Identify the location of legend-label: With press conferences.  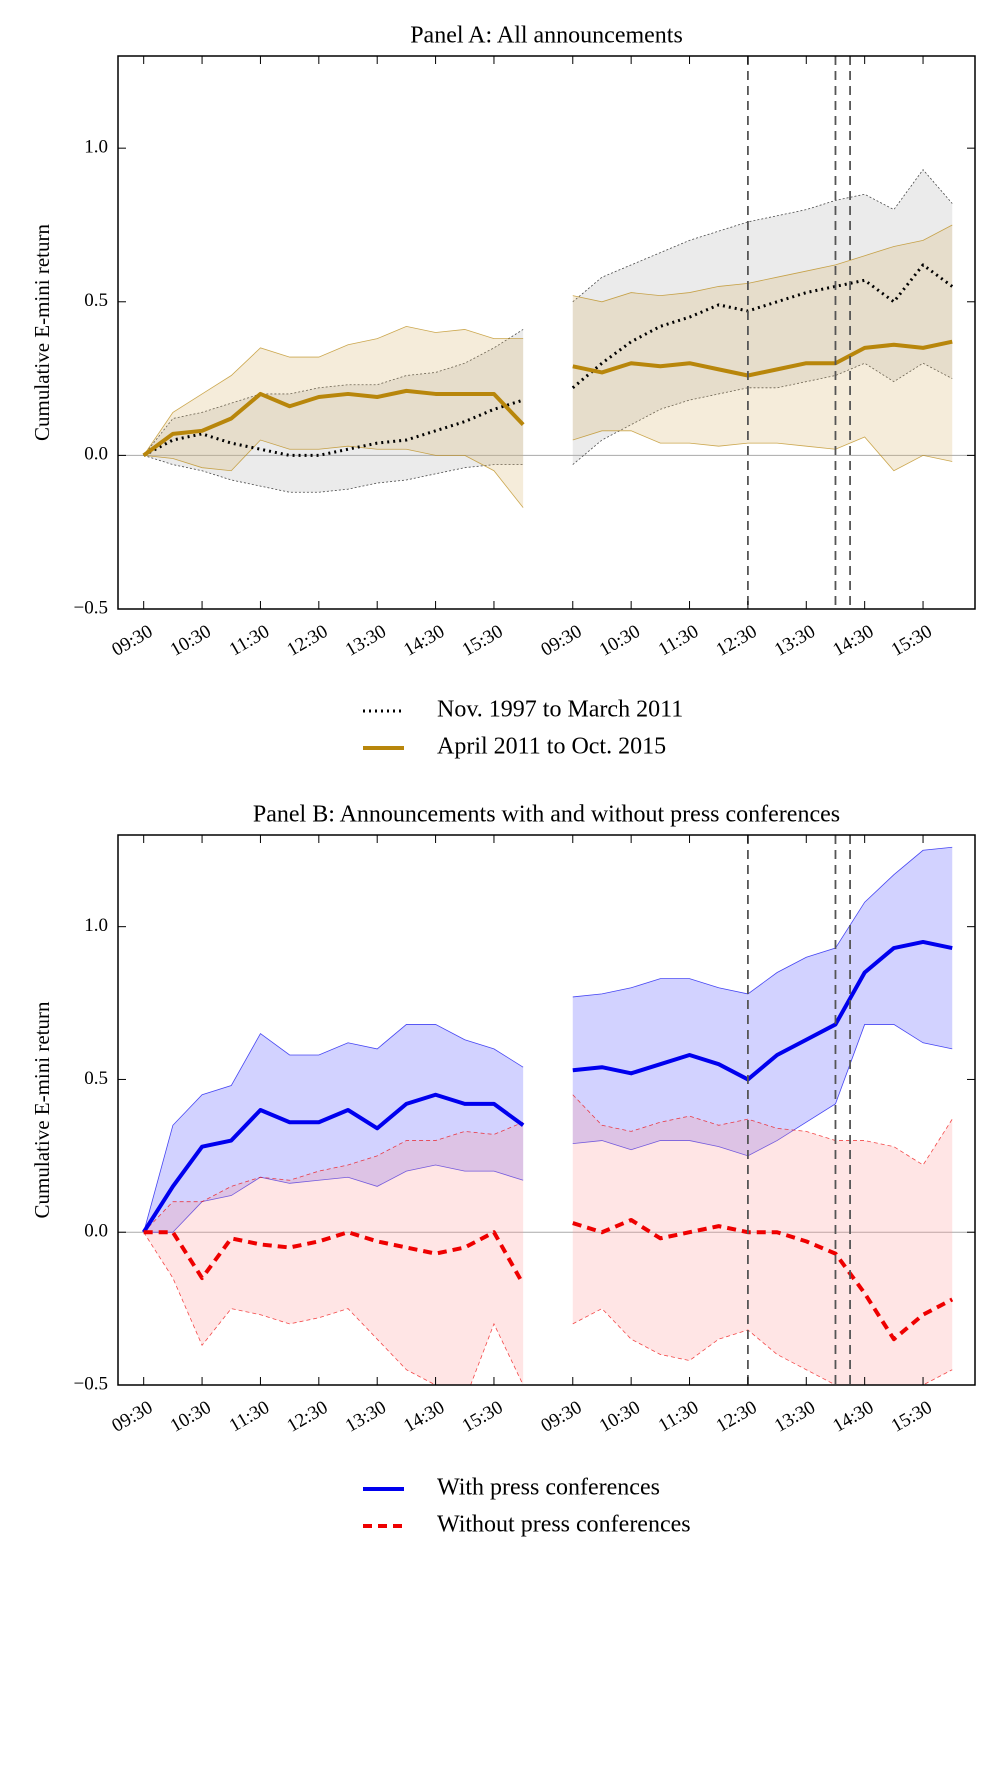
(548, 1488).